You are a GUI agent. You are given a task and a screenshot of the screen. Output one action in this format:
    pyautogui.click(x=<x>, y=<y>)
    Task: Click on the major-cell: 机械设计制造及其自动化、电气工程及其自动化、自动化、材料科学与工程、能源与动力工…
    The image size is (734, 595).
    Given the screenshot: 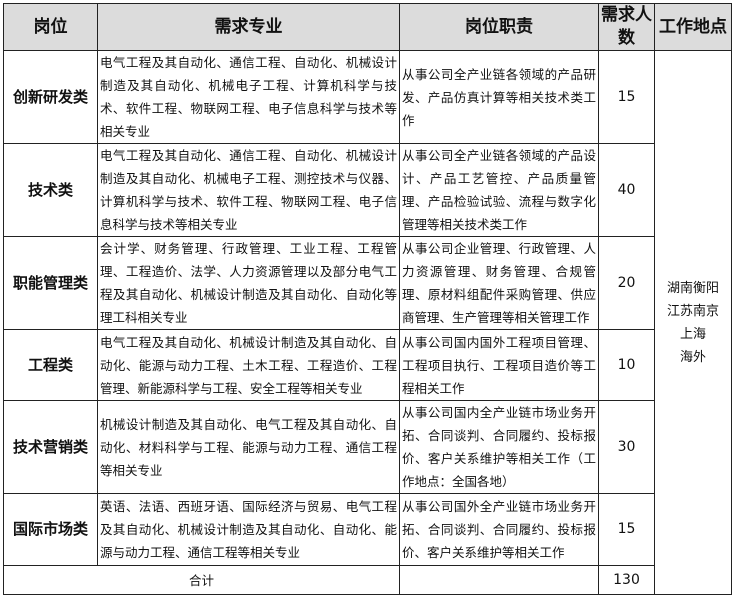 What is the action you would take?
    pyautogui.click(x=248, y=447)
    